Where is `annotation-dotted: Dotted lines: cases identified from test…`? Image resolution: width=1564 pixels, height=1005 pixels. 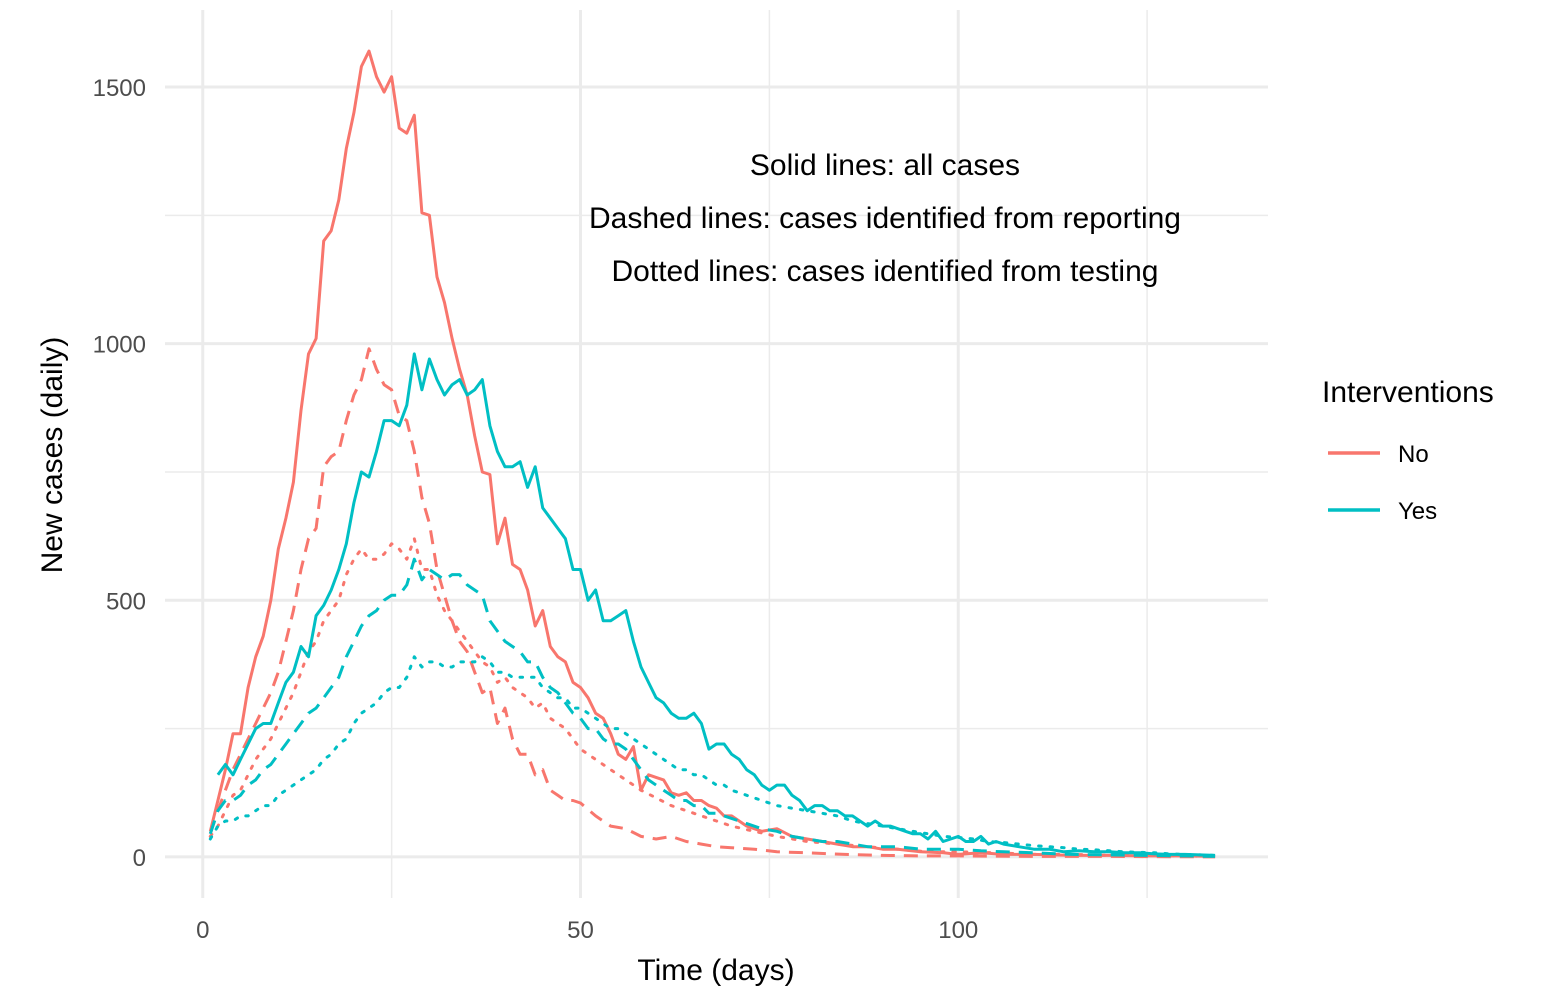 annotation-dotted: Dotted lines: cases identified from test… is located at coordinates (885, 271).